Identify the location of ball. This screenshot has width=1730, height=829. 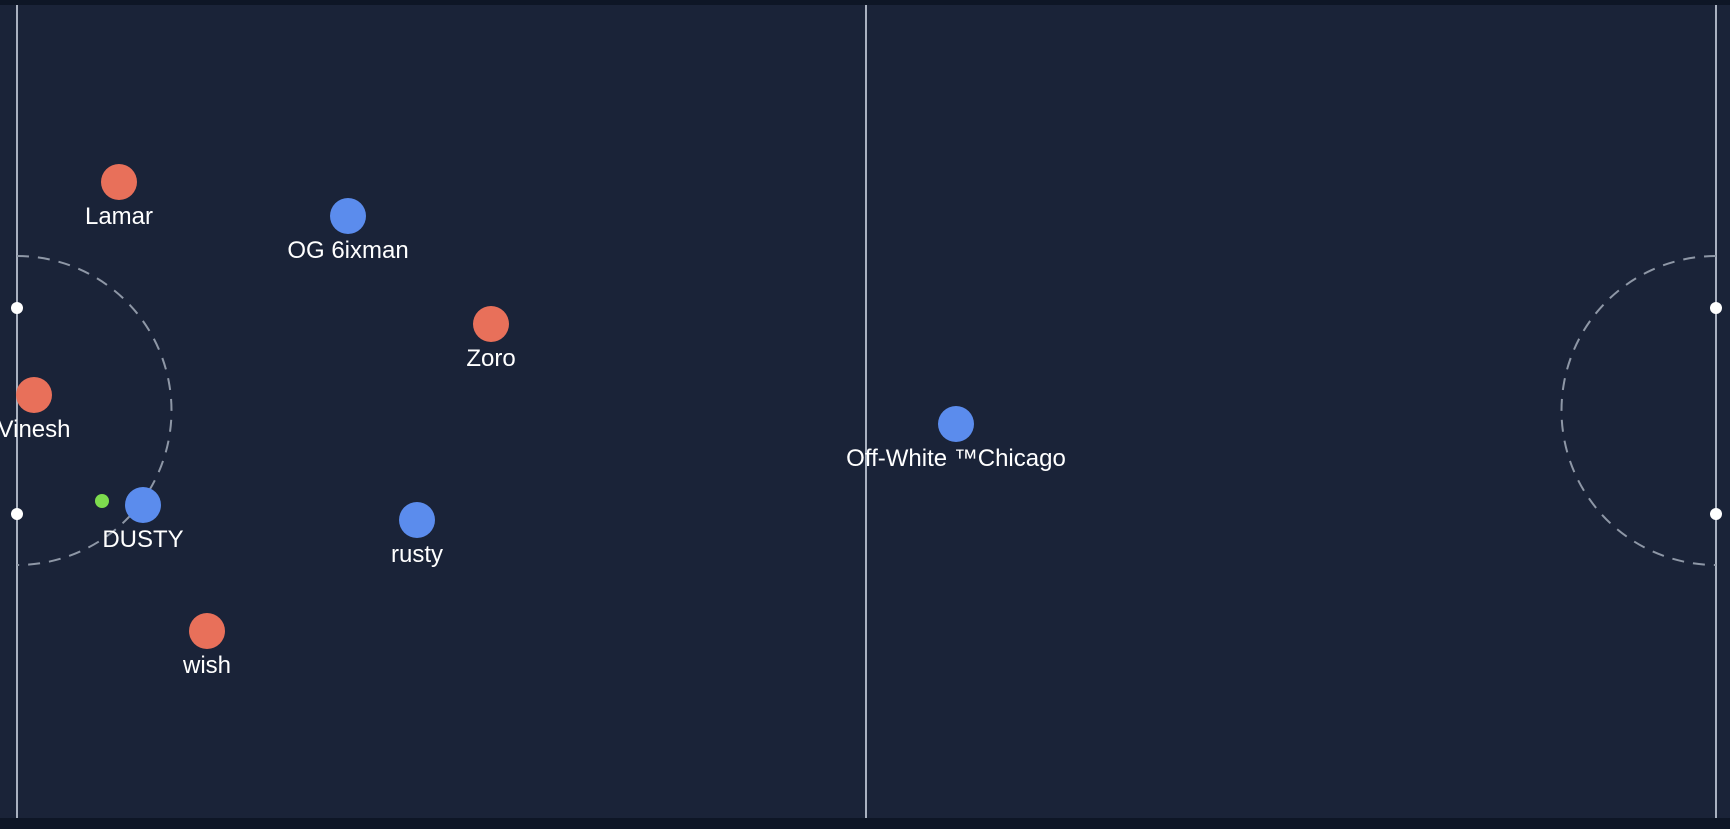
(102, 501).